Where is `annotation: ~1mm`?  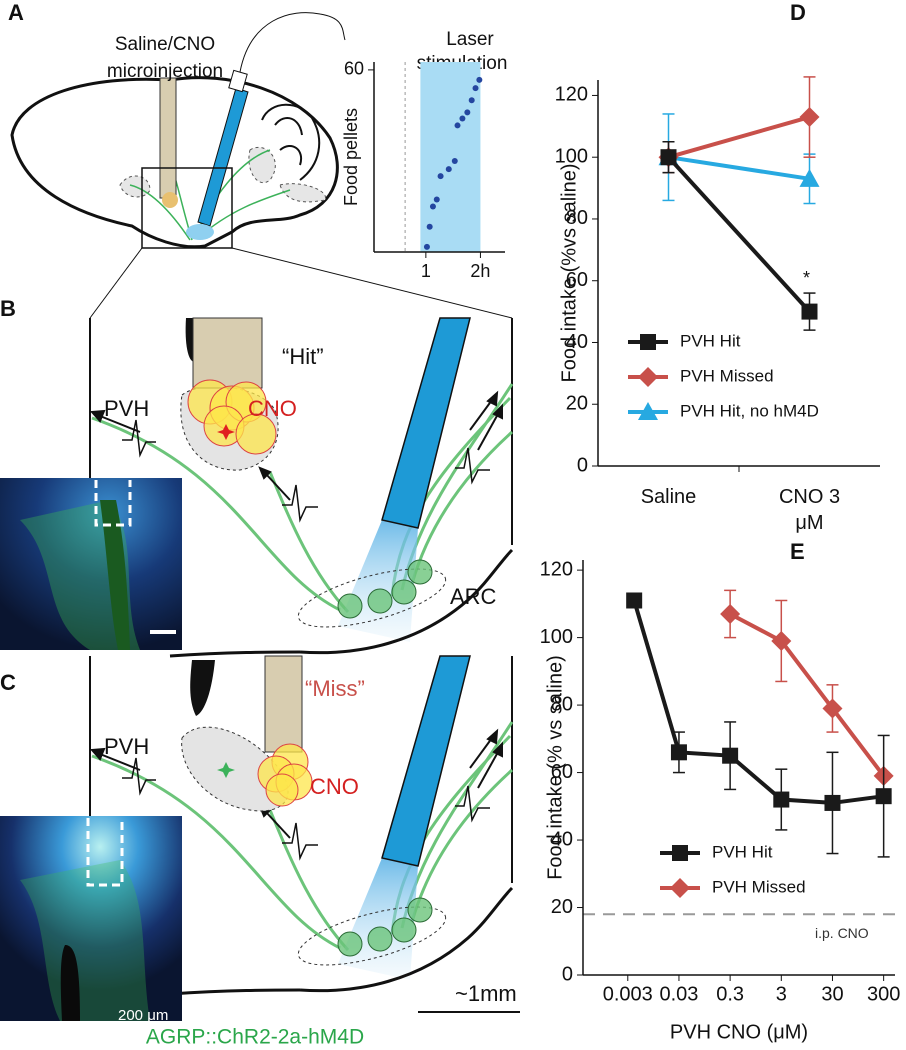 annotation: ~1mm is located at coordinates (486, 993).